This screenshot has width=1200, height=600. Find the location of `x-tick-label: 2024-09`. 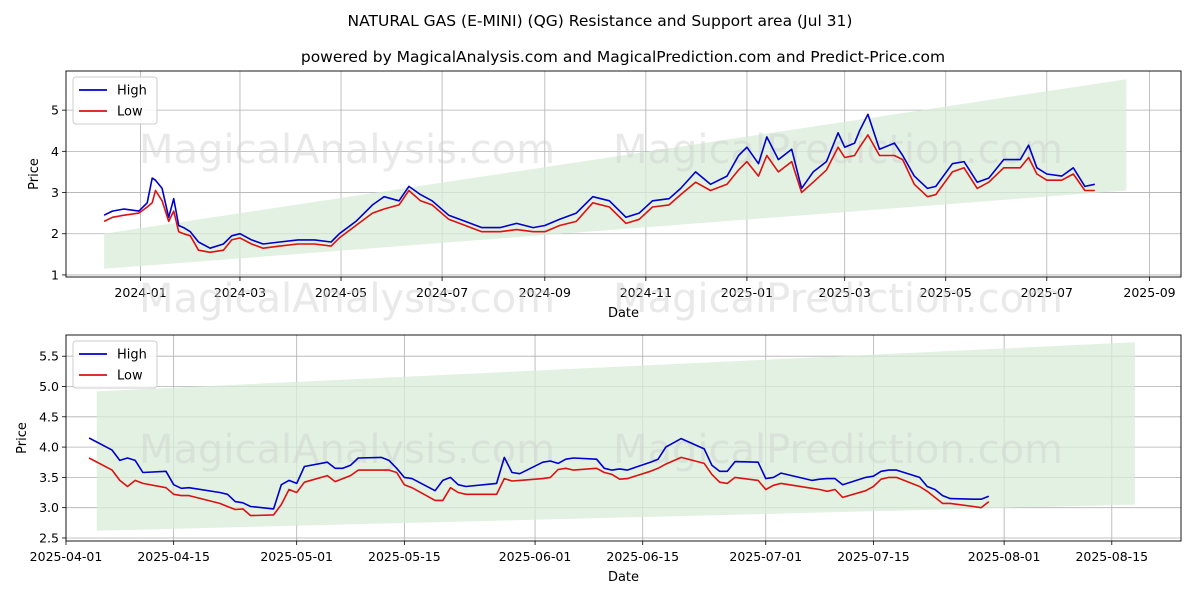

x-tick-label: 2024-09 is located at coordinates (545, 292).